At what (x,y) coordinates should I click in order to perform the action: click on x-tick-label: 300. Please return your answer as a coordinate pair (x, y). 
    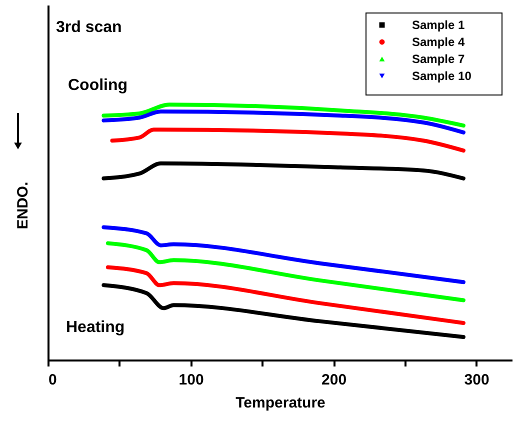
    Looking at the image, I should click on (477, 380).